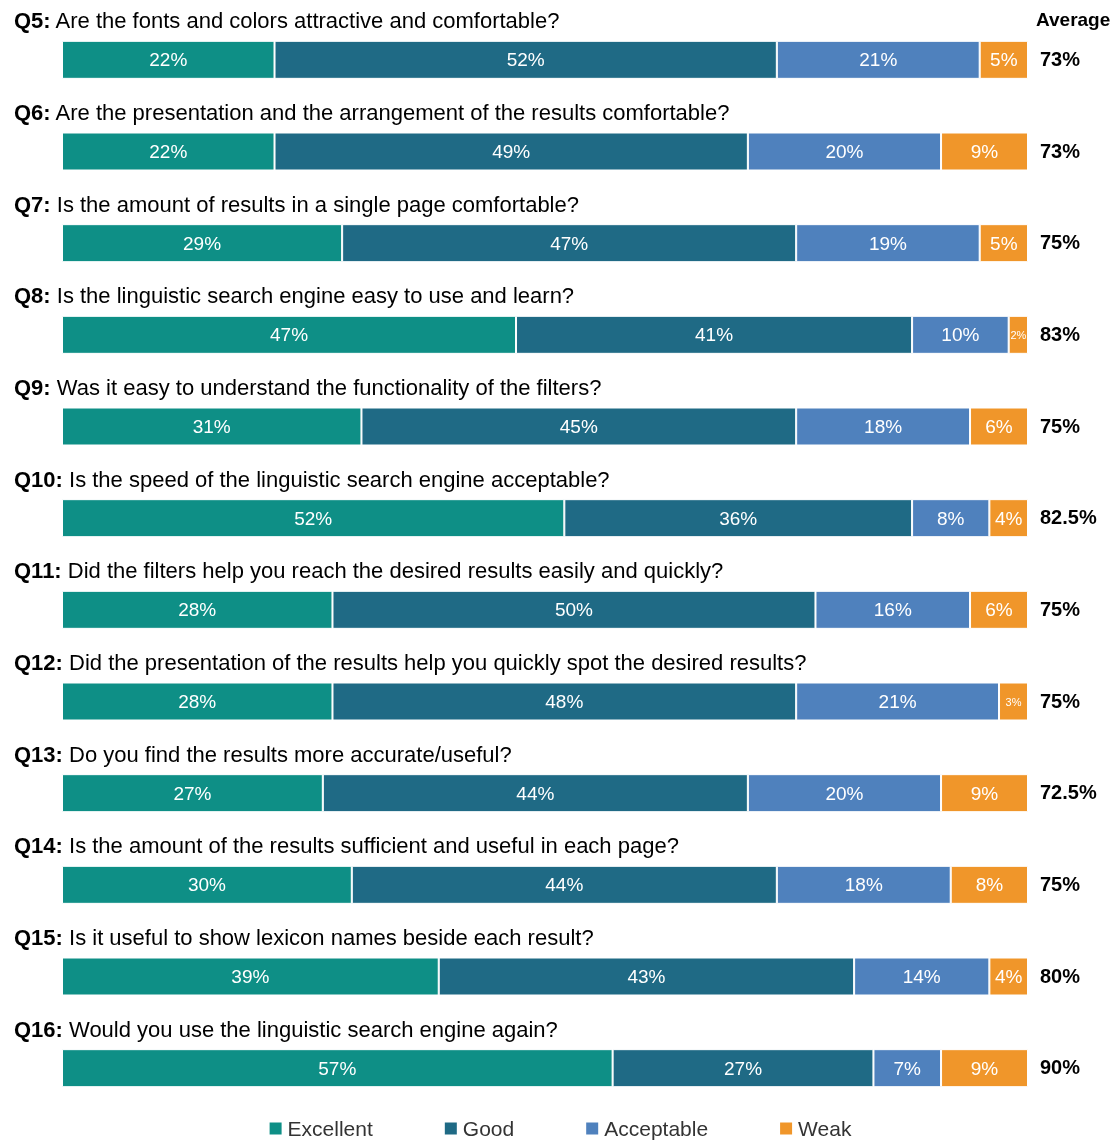  I want to click on data-label: 48%, so click(564, 701).